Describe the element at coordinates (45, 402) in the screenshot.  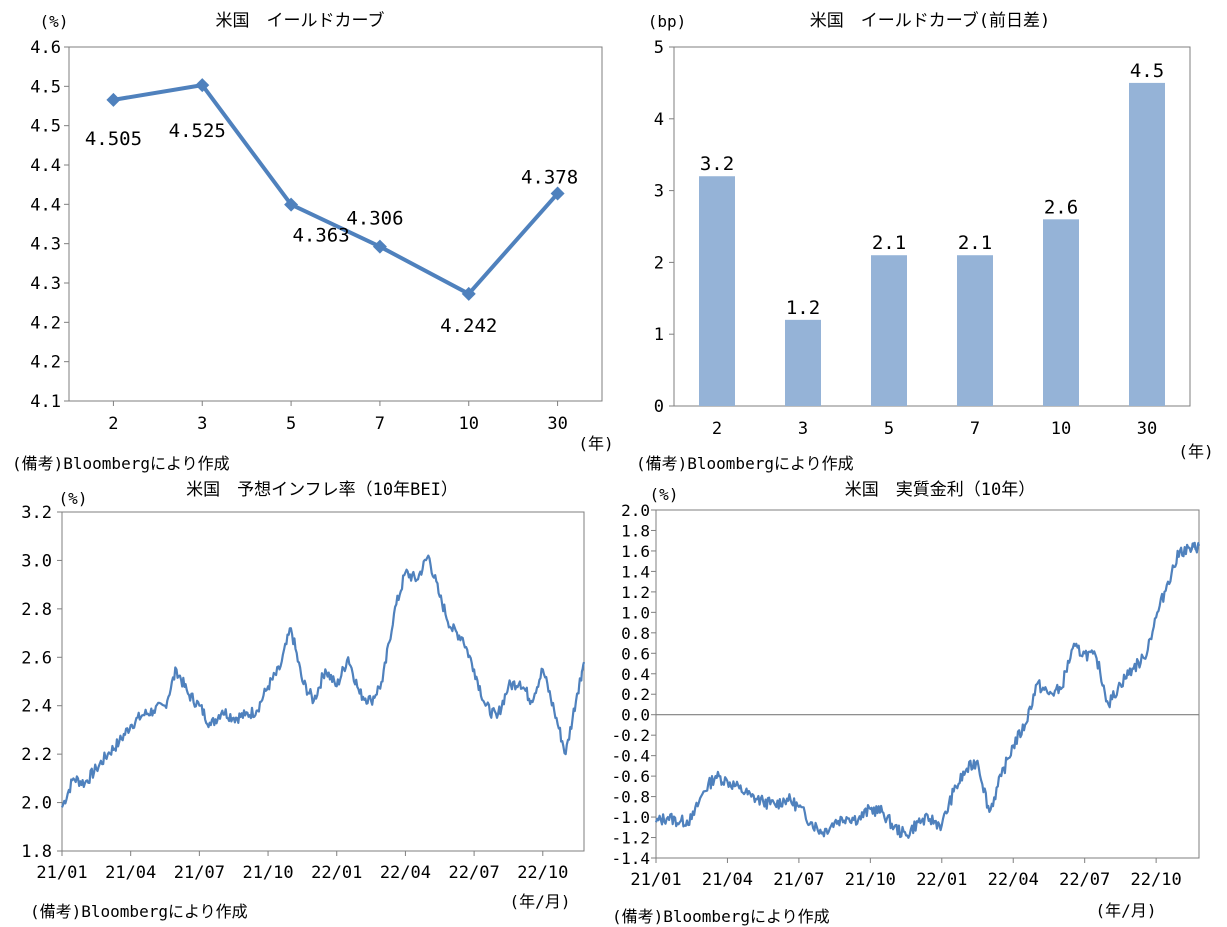
I see `chart1-y-tick-label: 4.1` at that location.